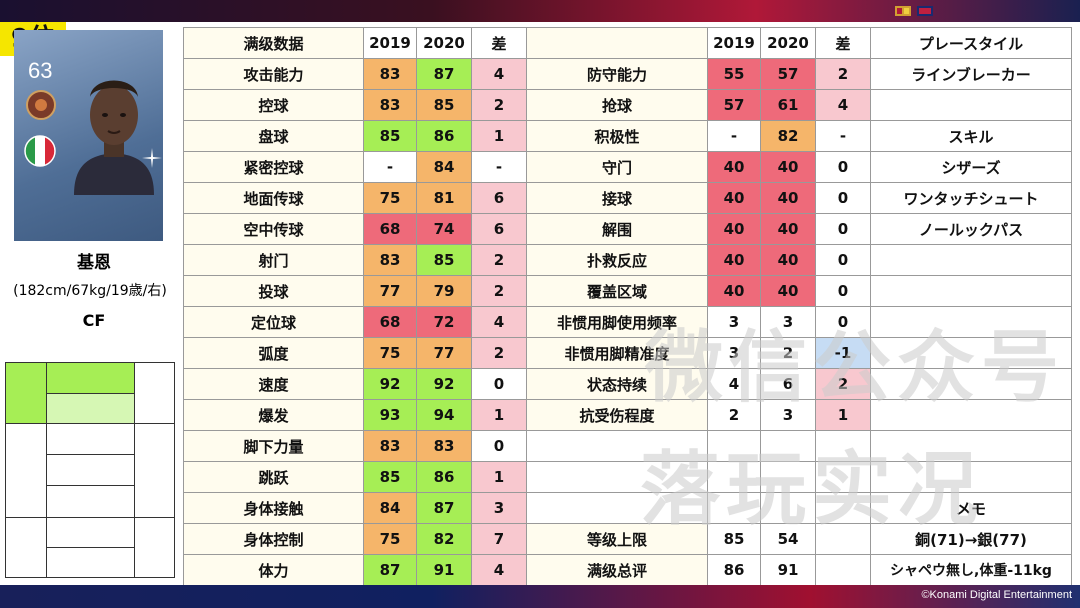 The width and height of the screenshot is (1080, 608). What do you see at coordinates (971, 43) in the screenshot?
I see `playstyle-header: プレースタイル` at bounding box center [971, 43].